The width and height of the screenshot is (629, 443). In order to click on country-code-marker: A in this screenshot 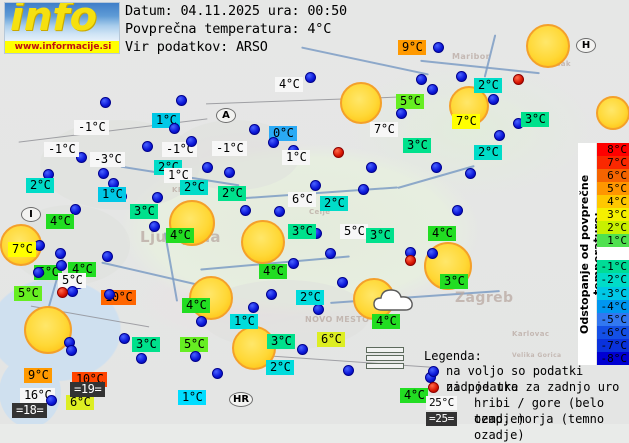, I will do `click(226, 115)`.